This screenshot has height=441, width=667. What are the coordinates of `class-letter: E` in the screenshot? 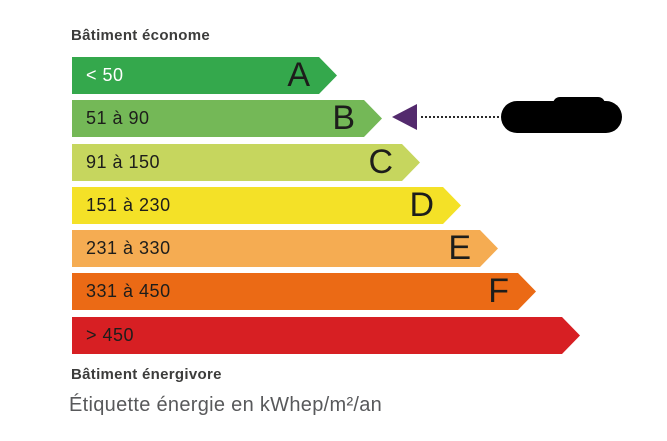 It's located at (459, 248).